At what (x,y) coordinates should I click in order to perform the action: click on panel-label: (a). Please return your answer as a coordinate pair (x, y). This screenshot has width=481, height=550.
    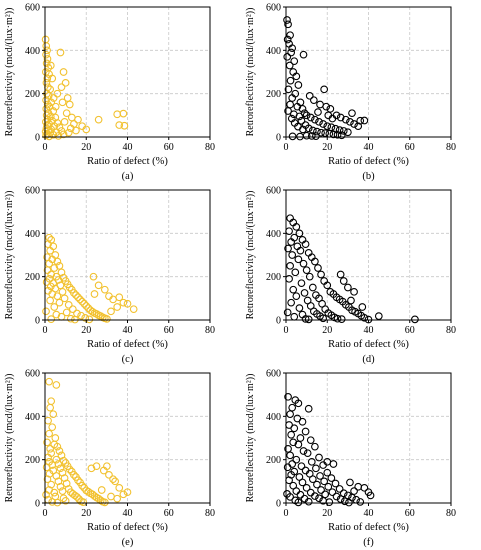
    Looking at the image, I should click on (128, 176).